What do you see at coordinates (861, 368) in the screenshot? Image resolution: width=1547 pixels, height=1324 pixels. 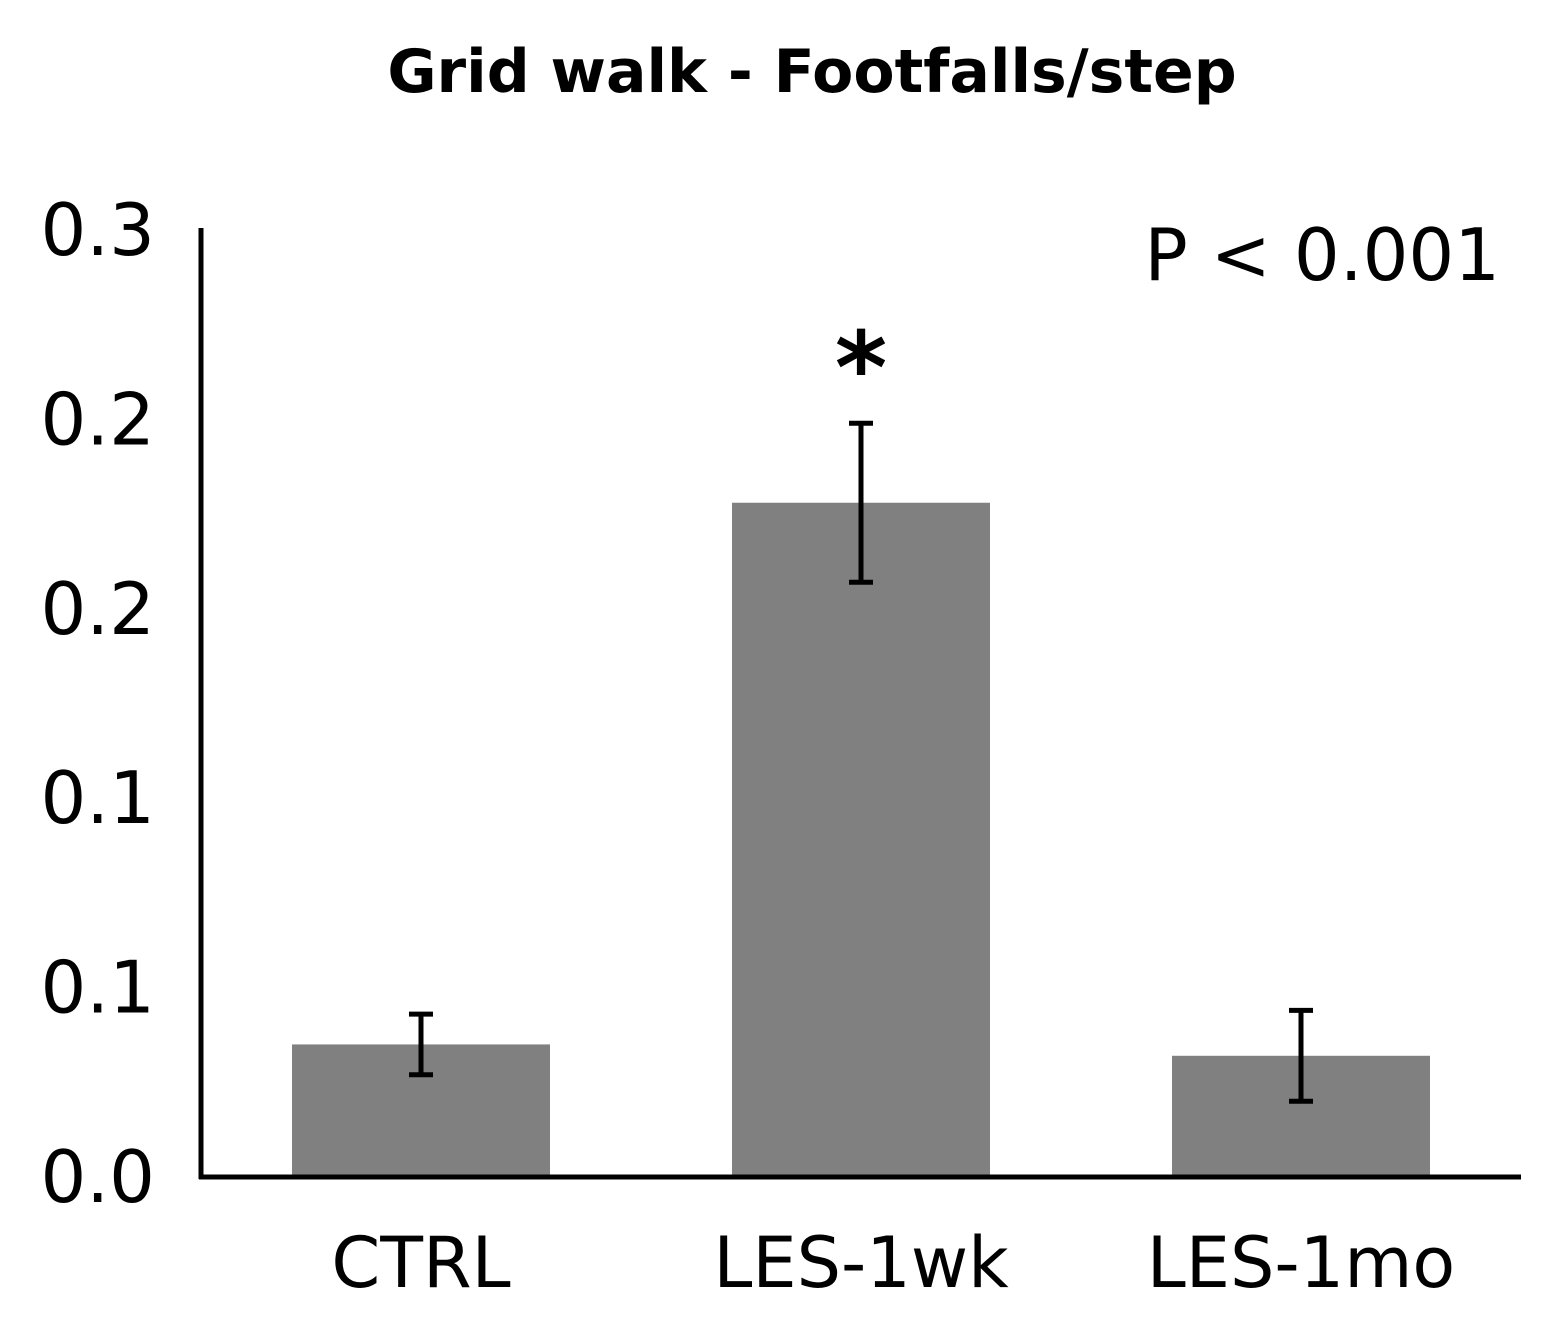 I see `significance-marker: *` at bounding box center [861, 368].